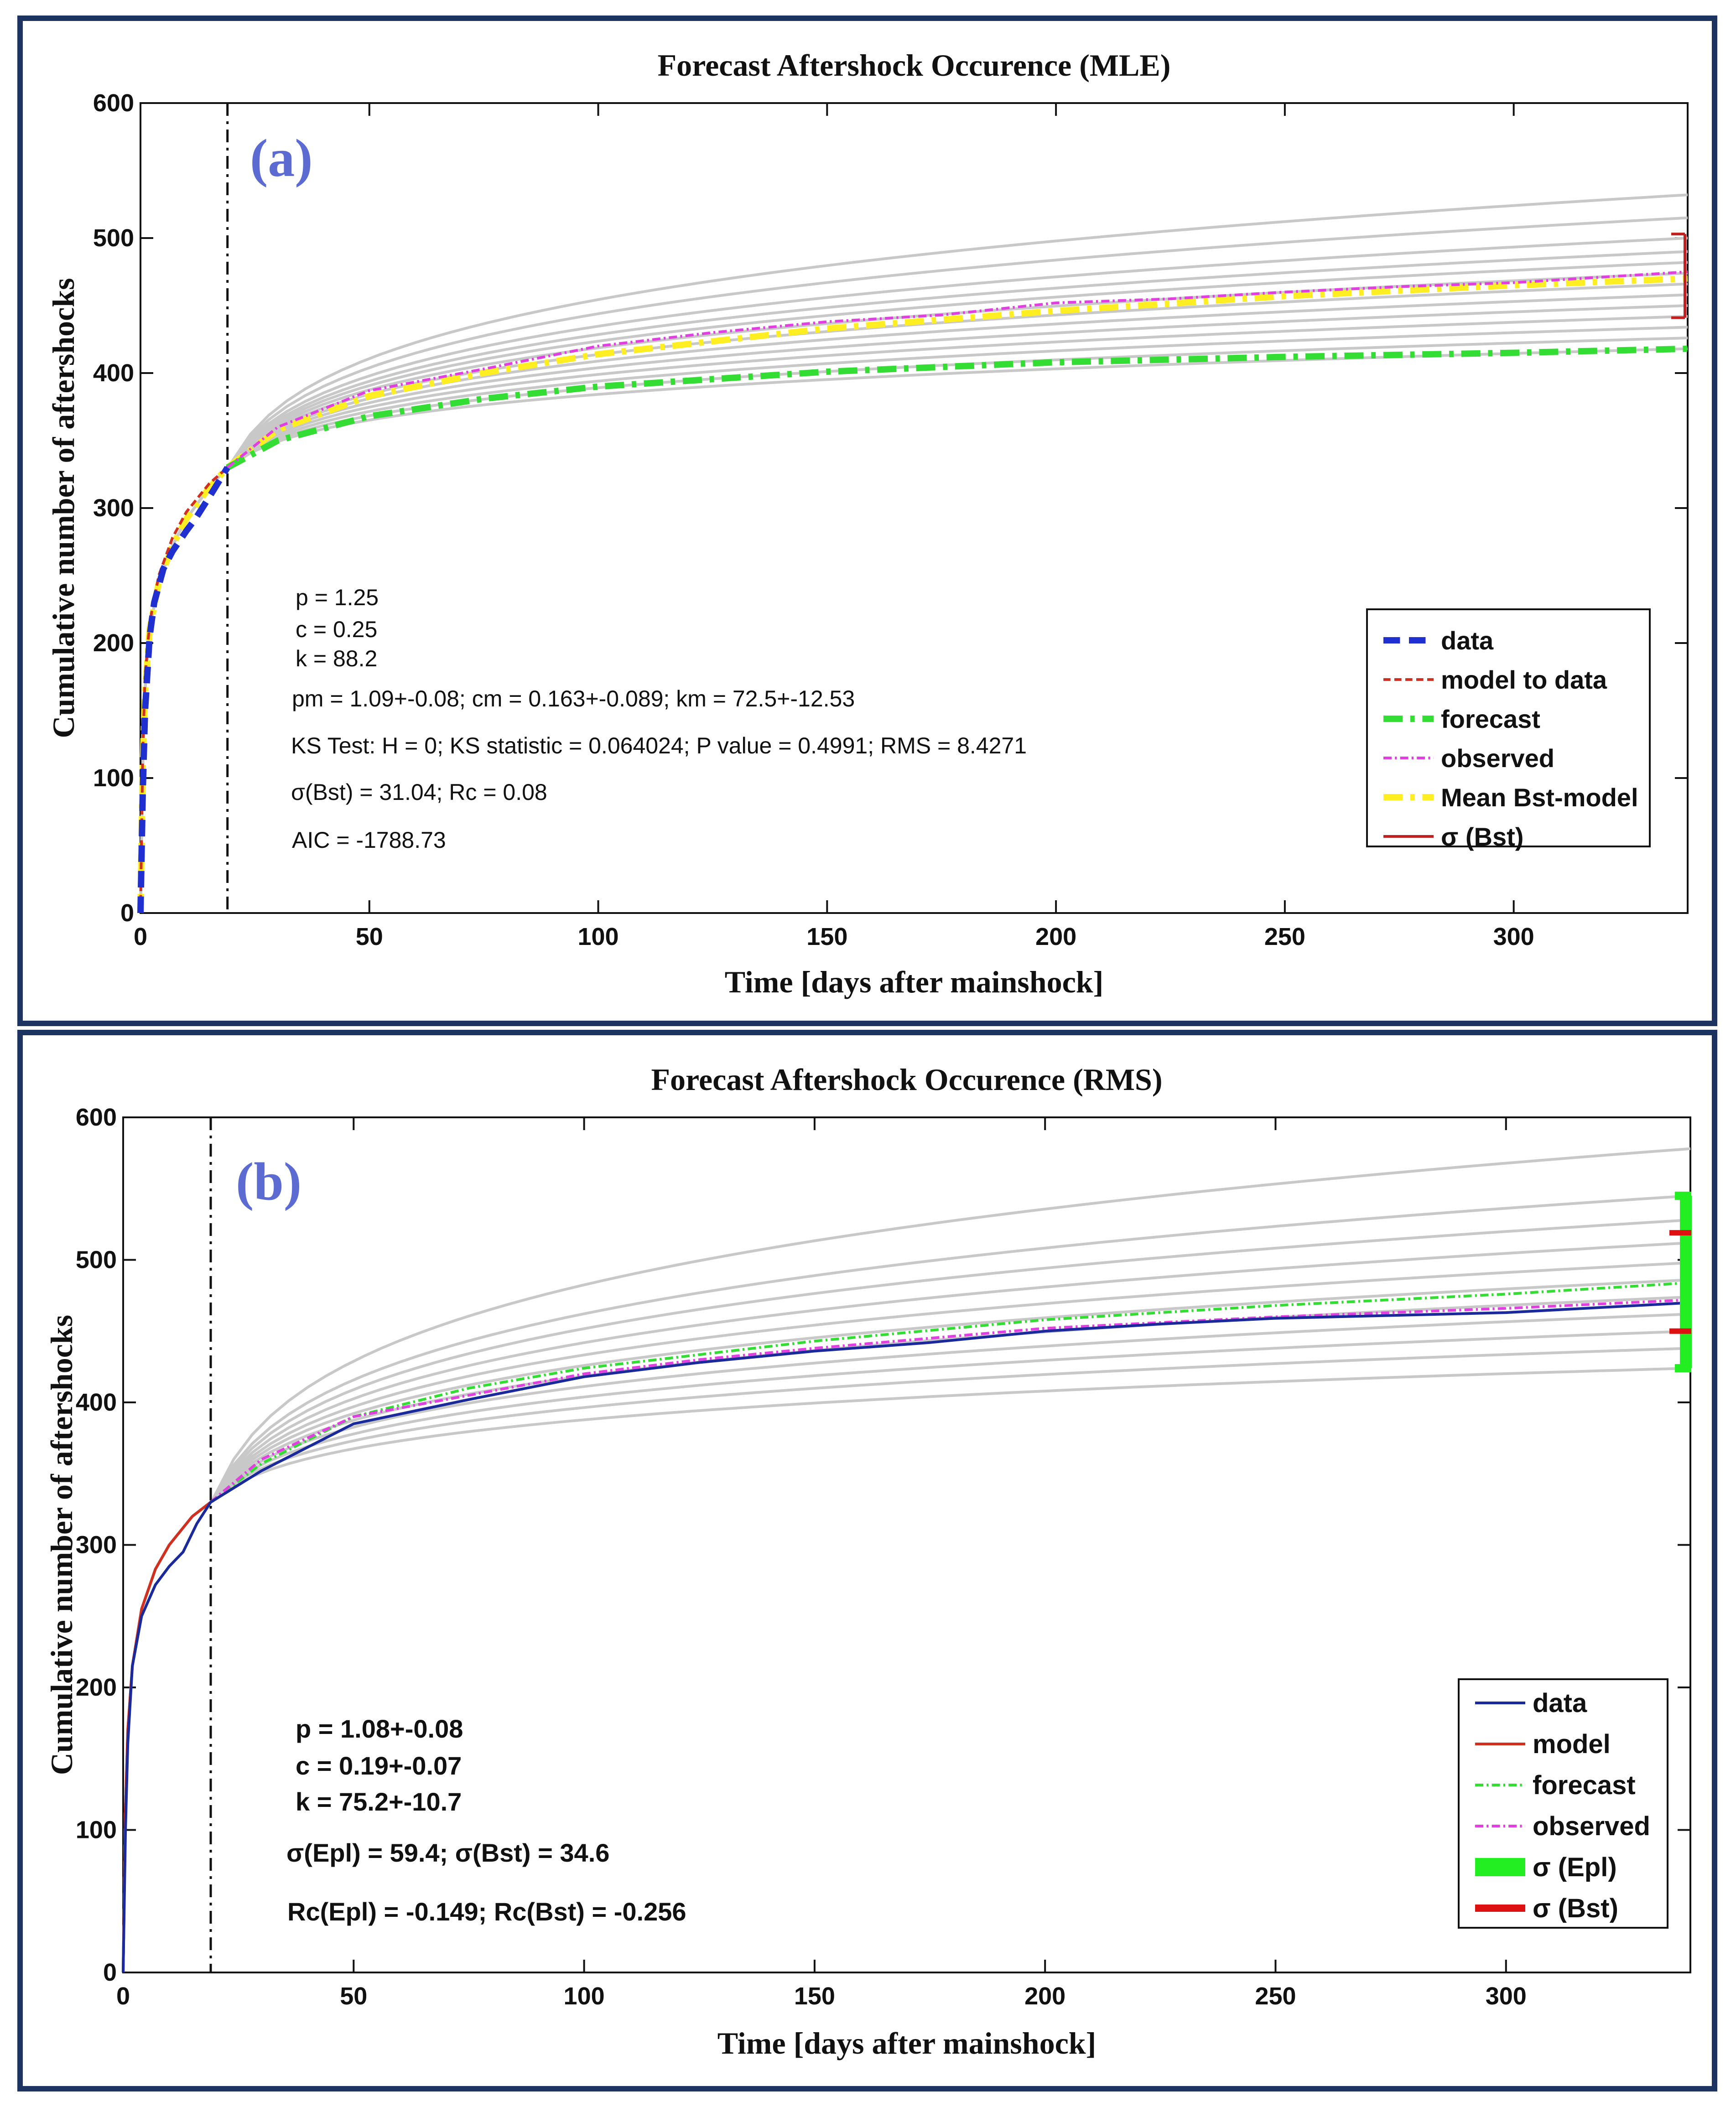 The height and width of the screenshot is (2107, 1736). I want to click on annotation-text: k = 88.2, so click(336, 658).